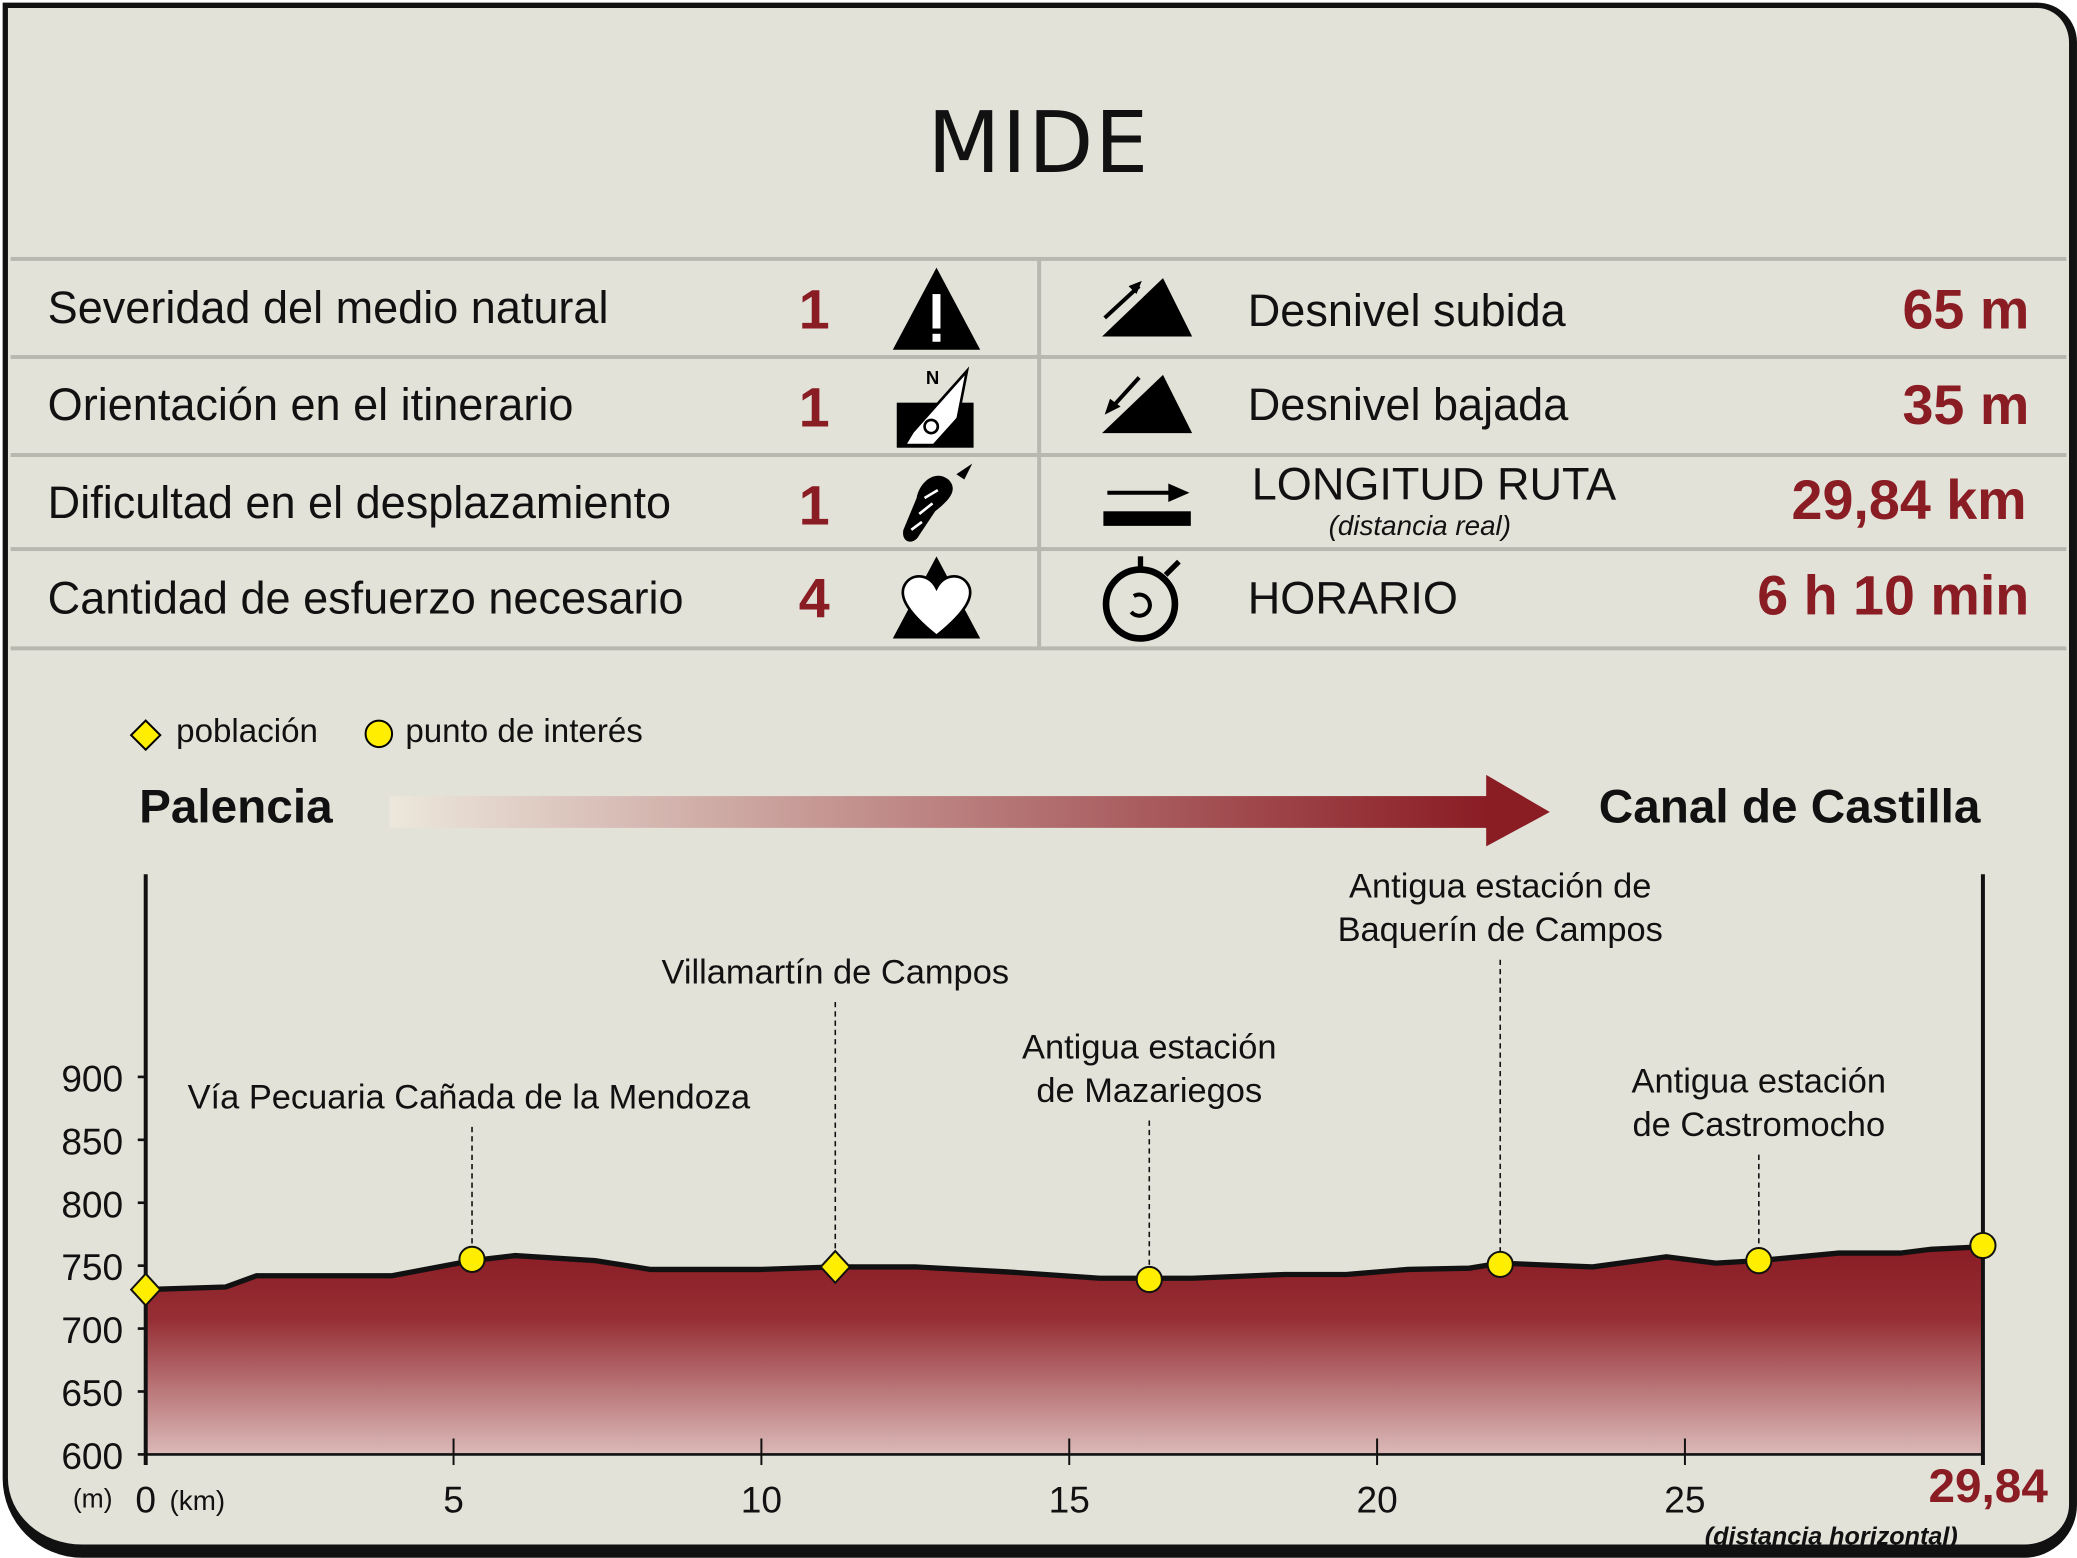 This screenshot has height=1558, width=2077. Describe the element at coordinates (969, 810) in the screenshot. I see `route-direction-arrow-icon` at that location.